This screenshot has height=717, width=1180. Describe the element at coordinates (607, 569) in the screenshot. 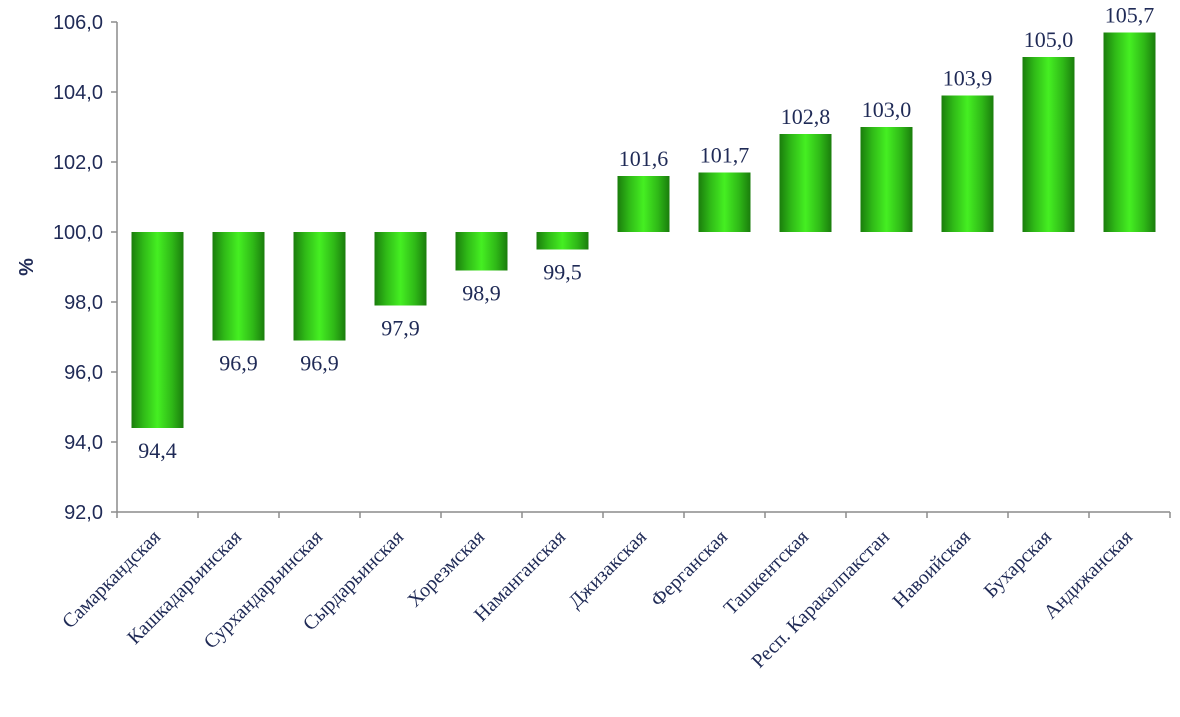

I see `category-label: Джизакская` at that location.